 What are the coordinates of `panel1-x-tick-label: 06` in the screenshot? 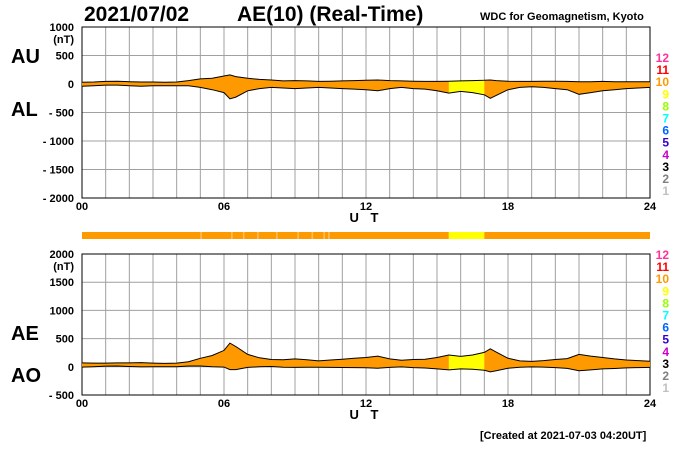 It's located at (224, 207).